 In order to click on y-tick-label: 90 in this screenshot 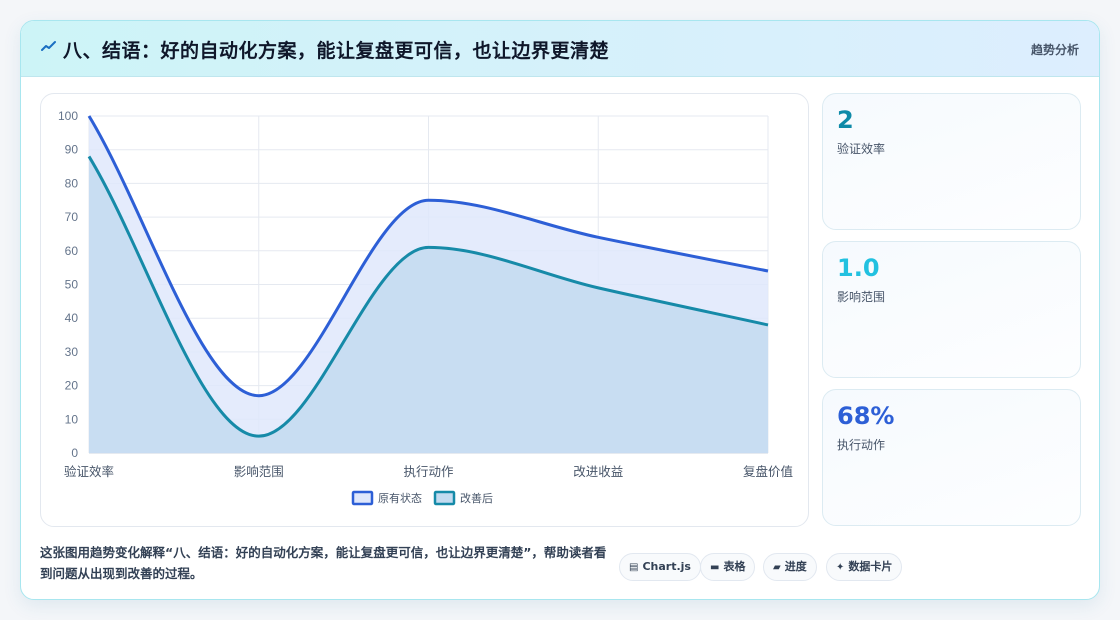, I will do `click(72, 150)`.